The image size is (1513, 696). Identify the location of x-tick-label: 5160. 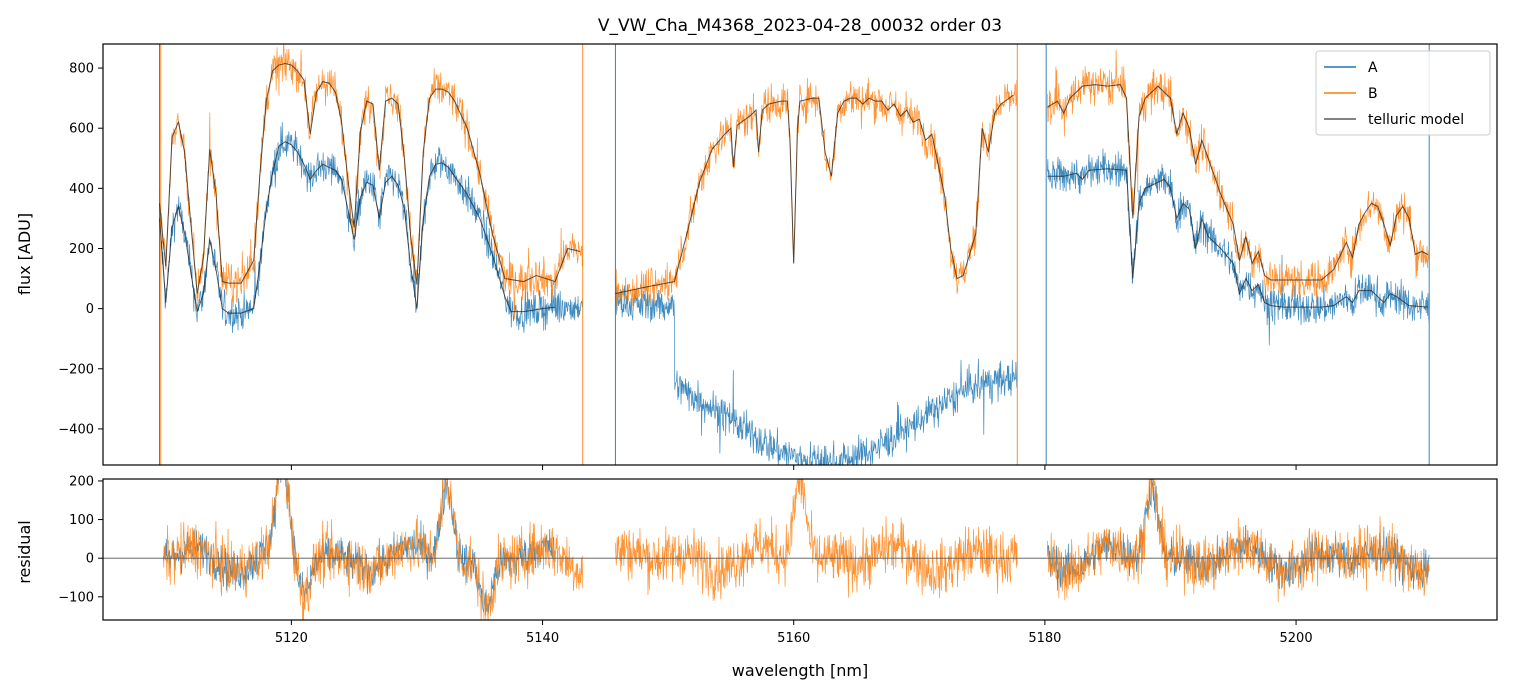
(793, 638).